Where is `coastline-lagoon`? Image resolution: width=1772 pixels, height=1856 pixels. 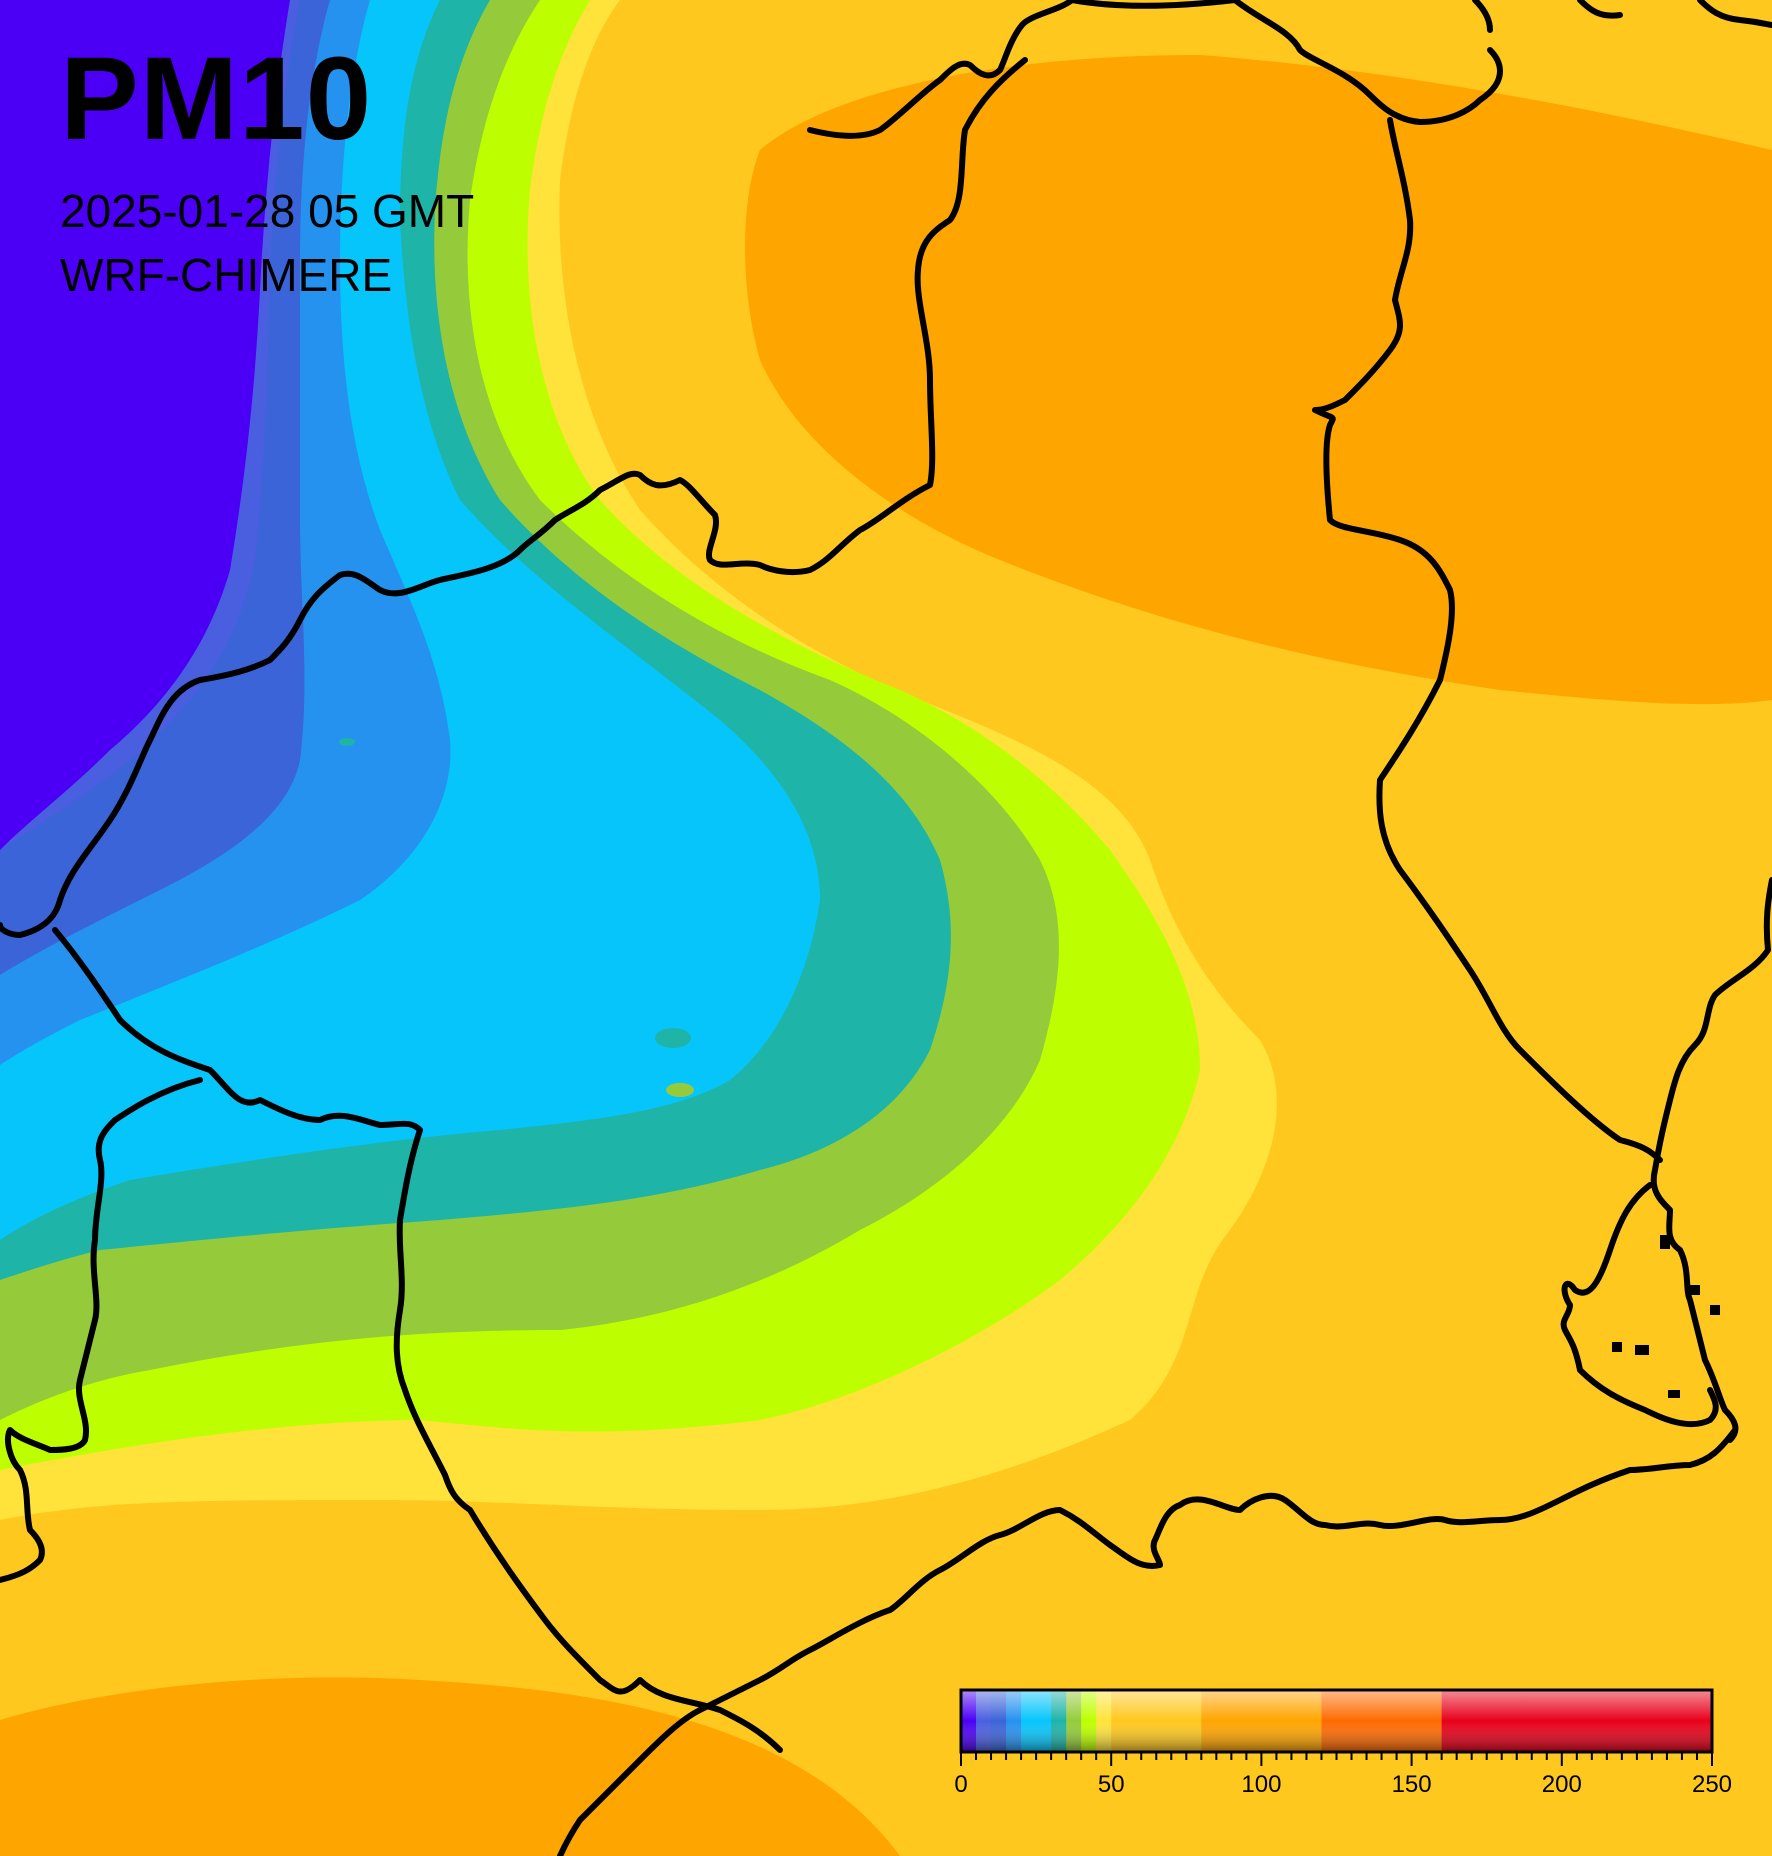
coastline-lagoon is located at coordinates (1639, 1305).